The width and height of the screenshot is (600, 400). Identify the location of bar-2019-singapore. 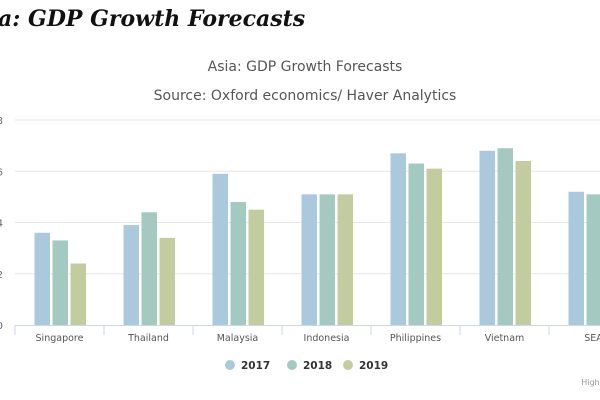
(78, 294).